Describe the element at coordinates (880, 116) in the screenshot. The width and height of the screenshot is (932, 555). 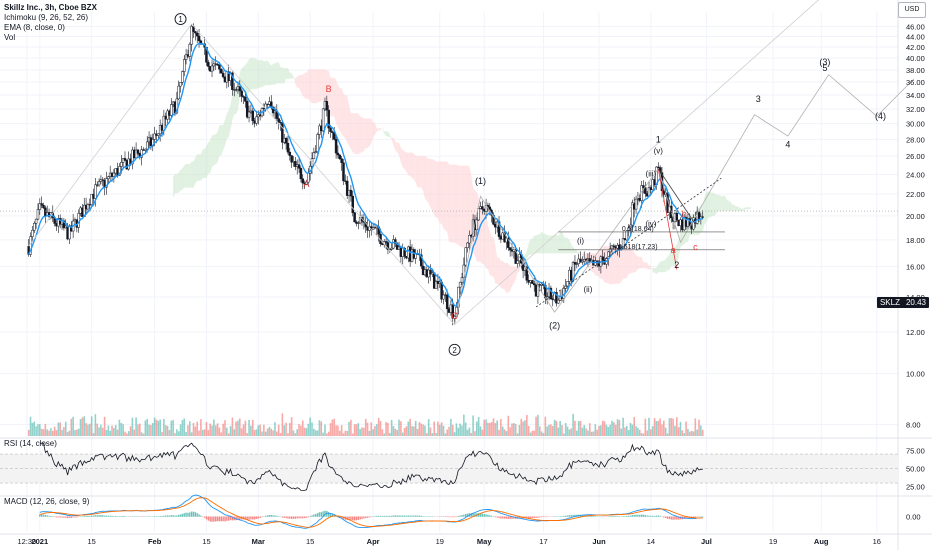
I see `wave-label: (4)` at that location.